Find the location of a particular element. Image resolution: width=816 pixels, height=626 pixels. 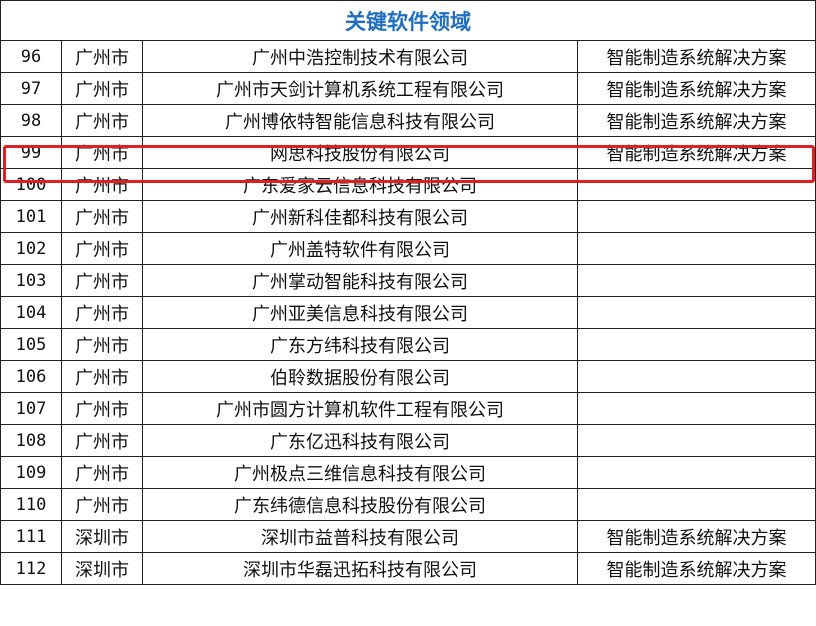

company-cell: 广州博依特智能信息科技有限公司 is located at coordinates (360, 120).